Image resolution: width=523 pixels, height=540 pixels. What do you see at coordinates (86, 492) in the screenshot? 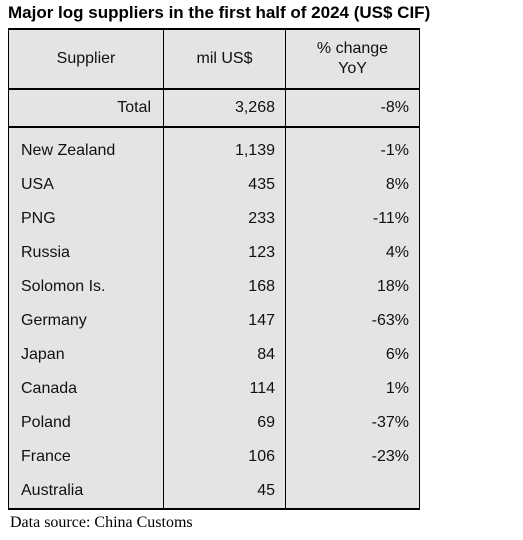
I see `supplier-cell: Australia` at bounding box center [86, 492].